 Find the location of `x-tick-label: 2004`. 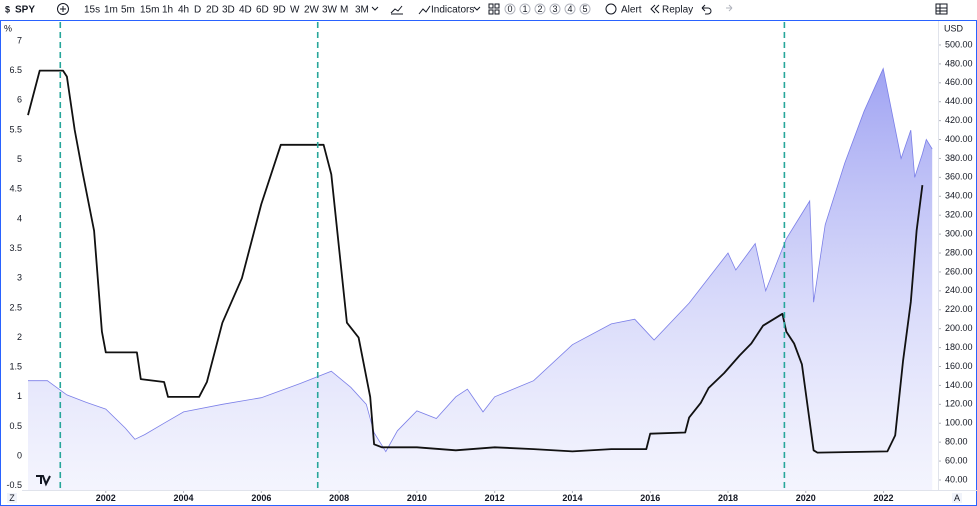

x-tick-label: 2004 is located at coordinates (184, 498).